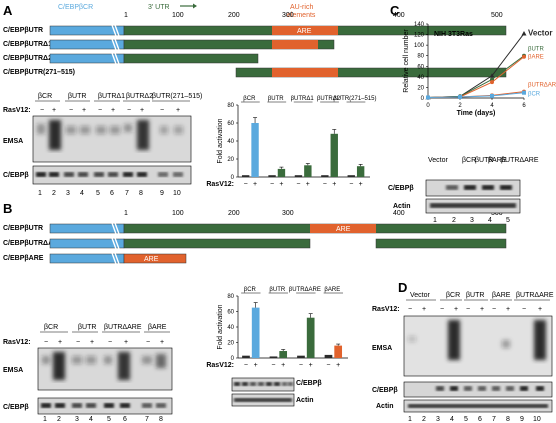  What do you see at coordinates (230, 328) in the screenshot?
I see `b-ytick-label: 40` at bounding box center [230, 328].